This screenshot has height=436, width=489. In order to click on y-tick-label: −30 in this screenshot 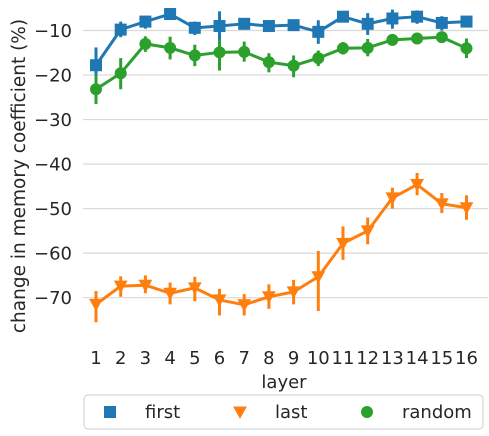, I will do `click(53, 120)`.